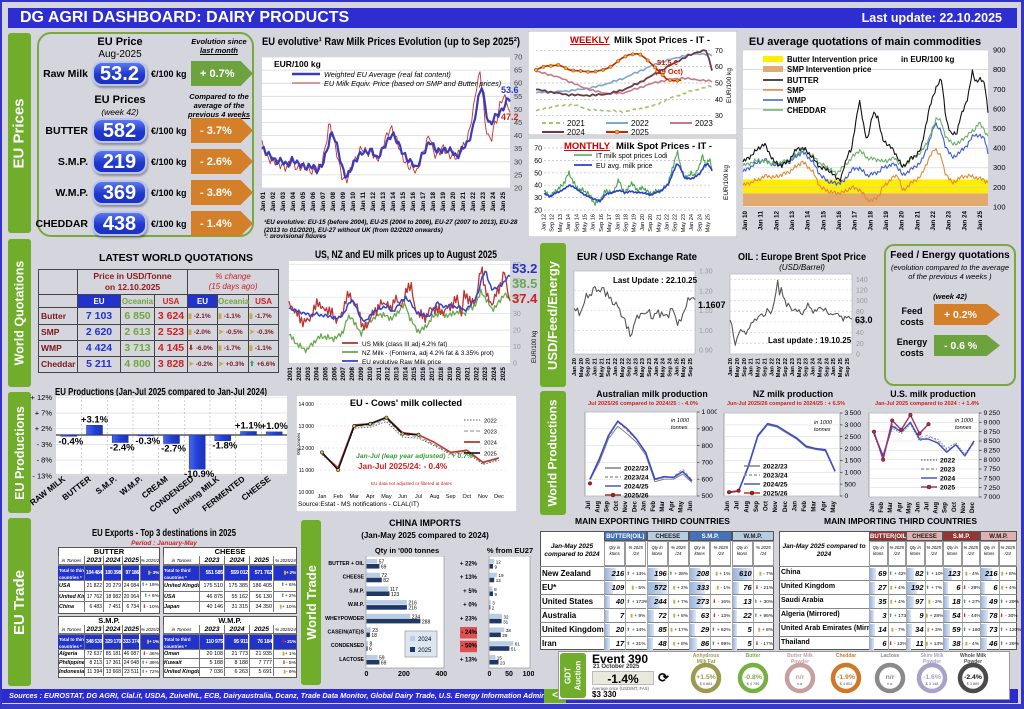  I want to click on svg-text: May 24, so click(664, 367).